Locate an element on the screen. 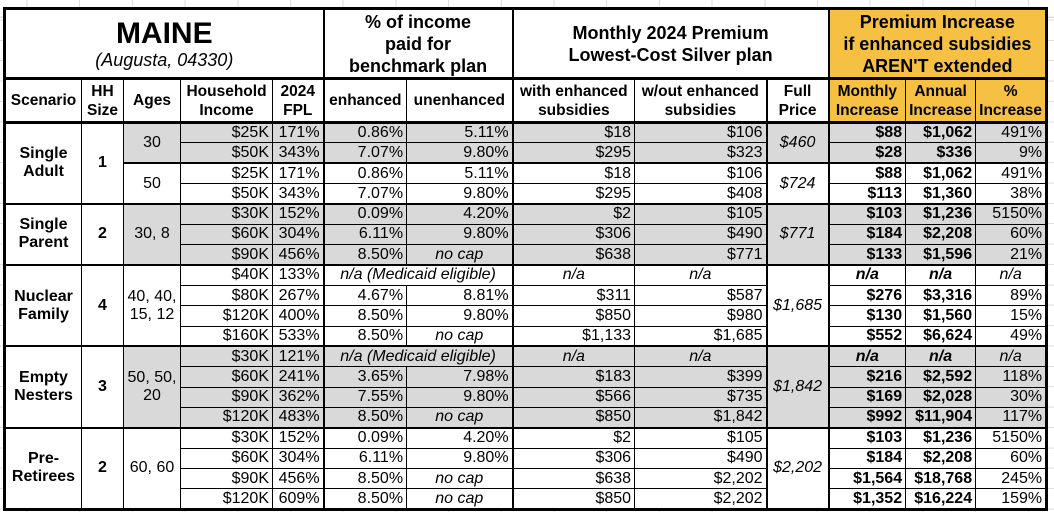  table-row: $80K 267% 4.67% 8.81% $311 $587 $276 $3,316 89% is located at coordinates (526, 295).